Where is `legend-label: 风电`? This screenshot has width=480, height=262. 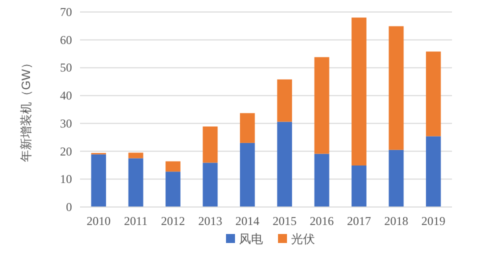
legend-label: 风电 is located at coordinates (251, 239).